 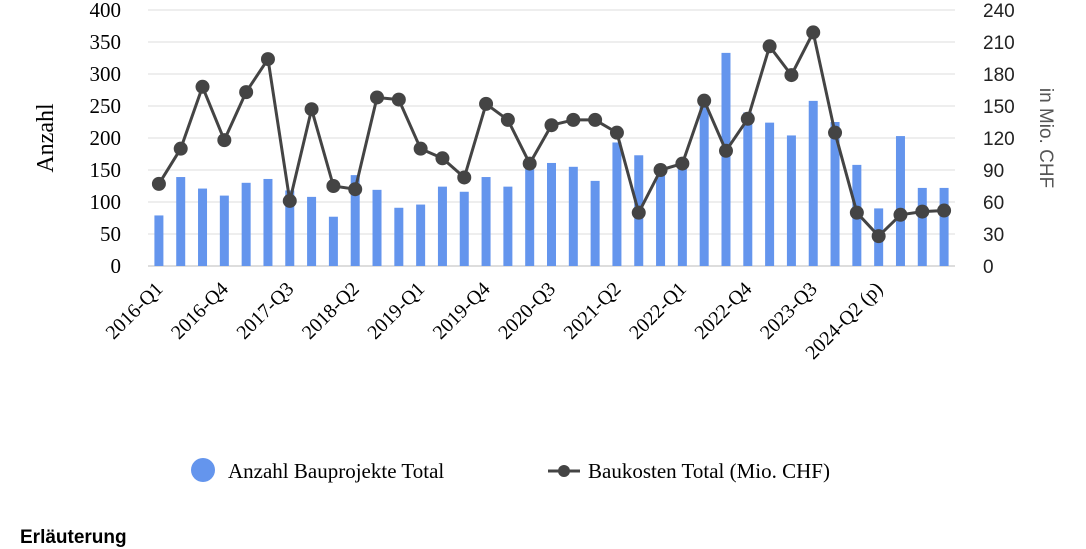 What do you see at coordinates (200, 311) in the screenshot?
I see `x-tick-label: 2016-Q4` at bounding box center [200, 311].